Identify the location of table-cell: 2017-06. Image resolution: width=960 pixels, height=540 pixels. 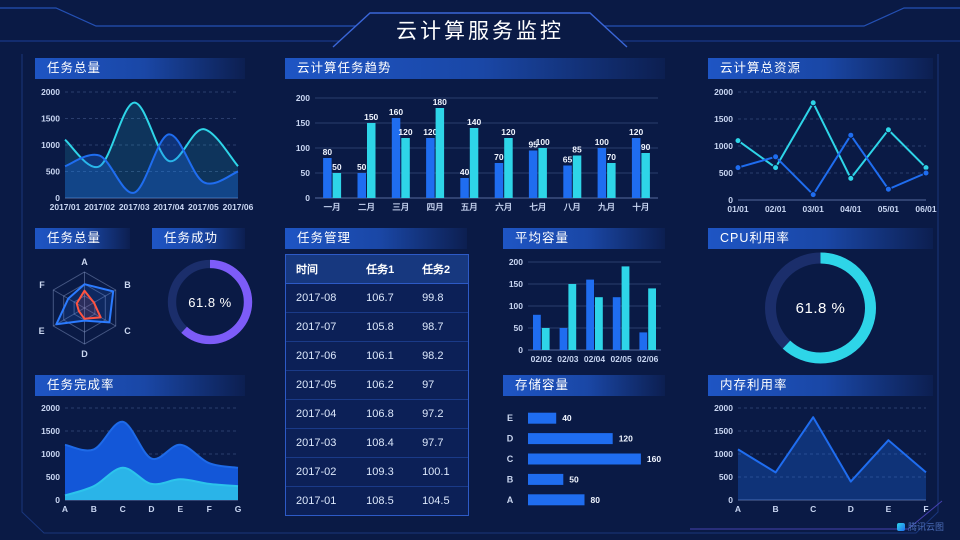
(321, 356).